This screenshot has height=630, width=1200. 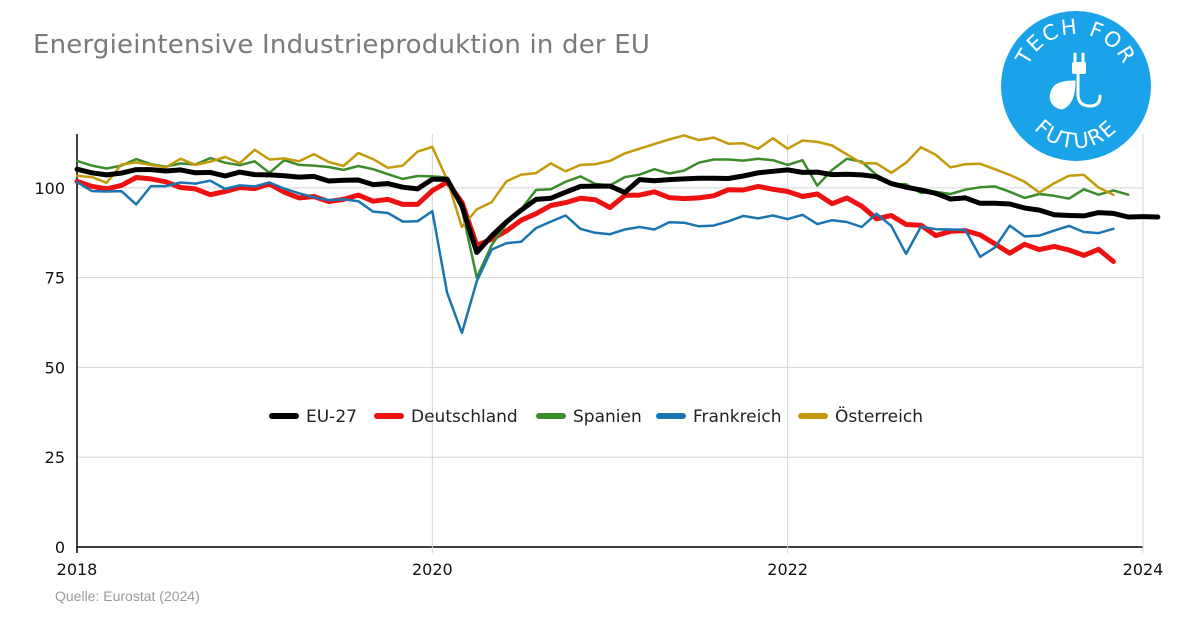 I want to click on y-tick-label: 100, so click(x=49, y=188).